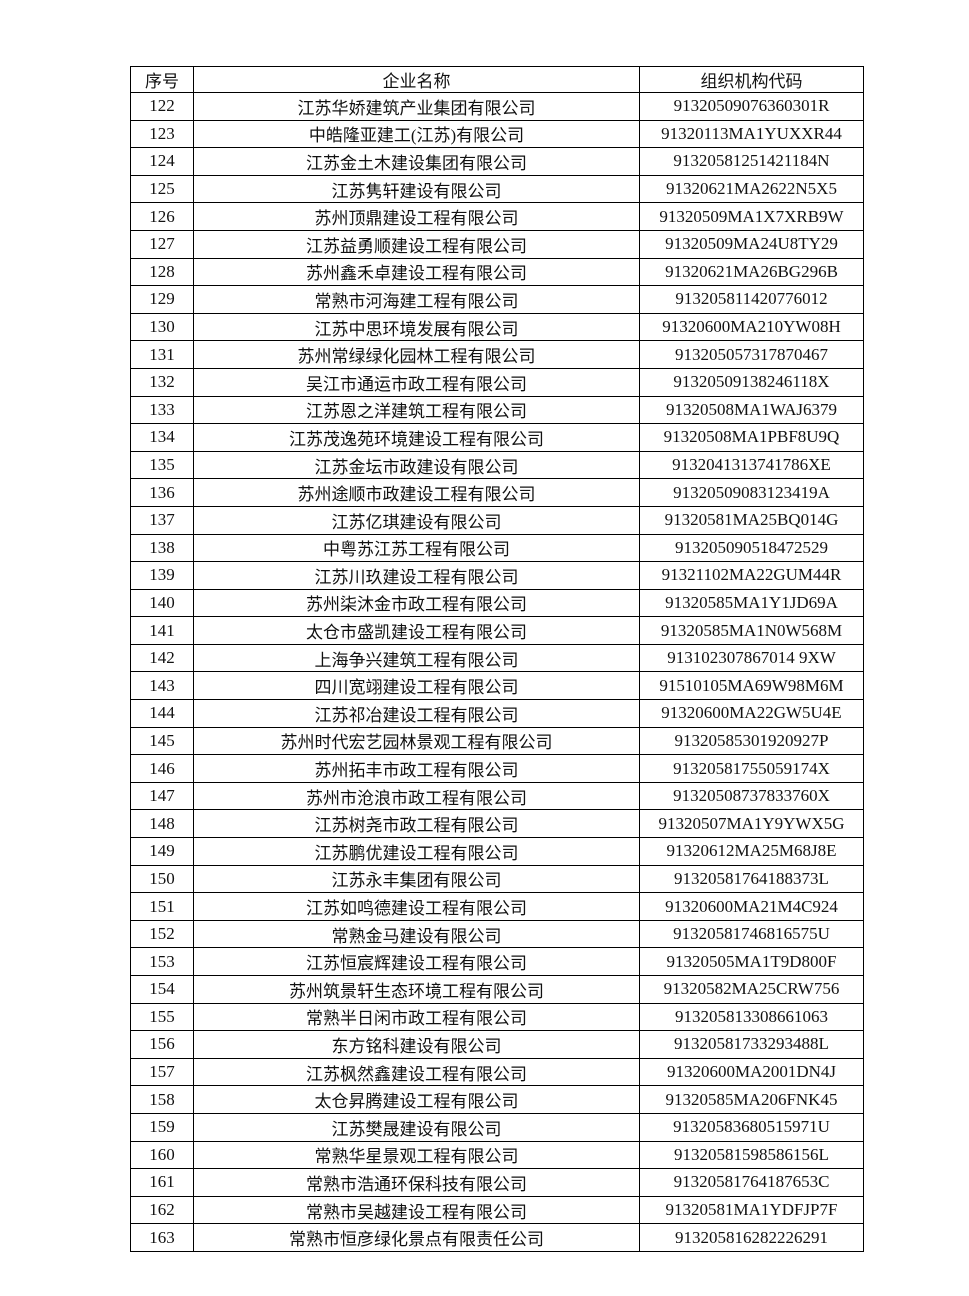 The height and width of the screenshot is (1296, 969). I want to click on table-row: 135 江苏金坛市政建设有限公司 9132041313741786XE, so click(497, 465).